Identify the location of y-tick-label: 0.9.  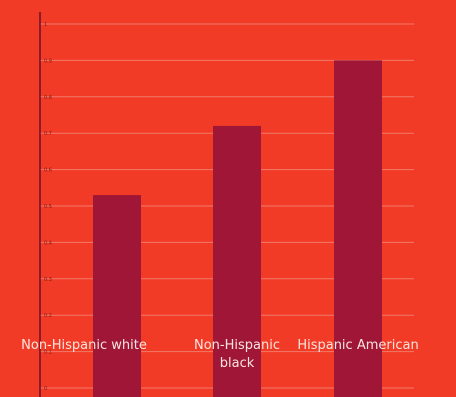
(48, 61).